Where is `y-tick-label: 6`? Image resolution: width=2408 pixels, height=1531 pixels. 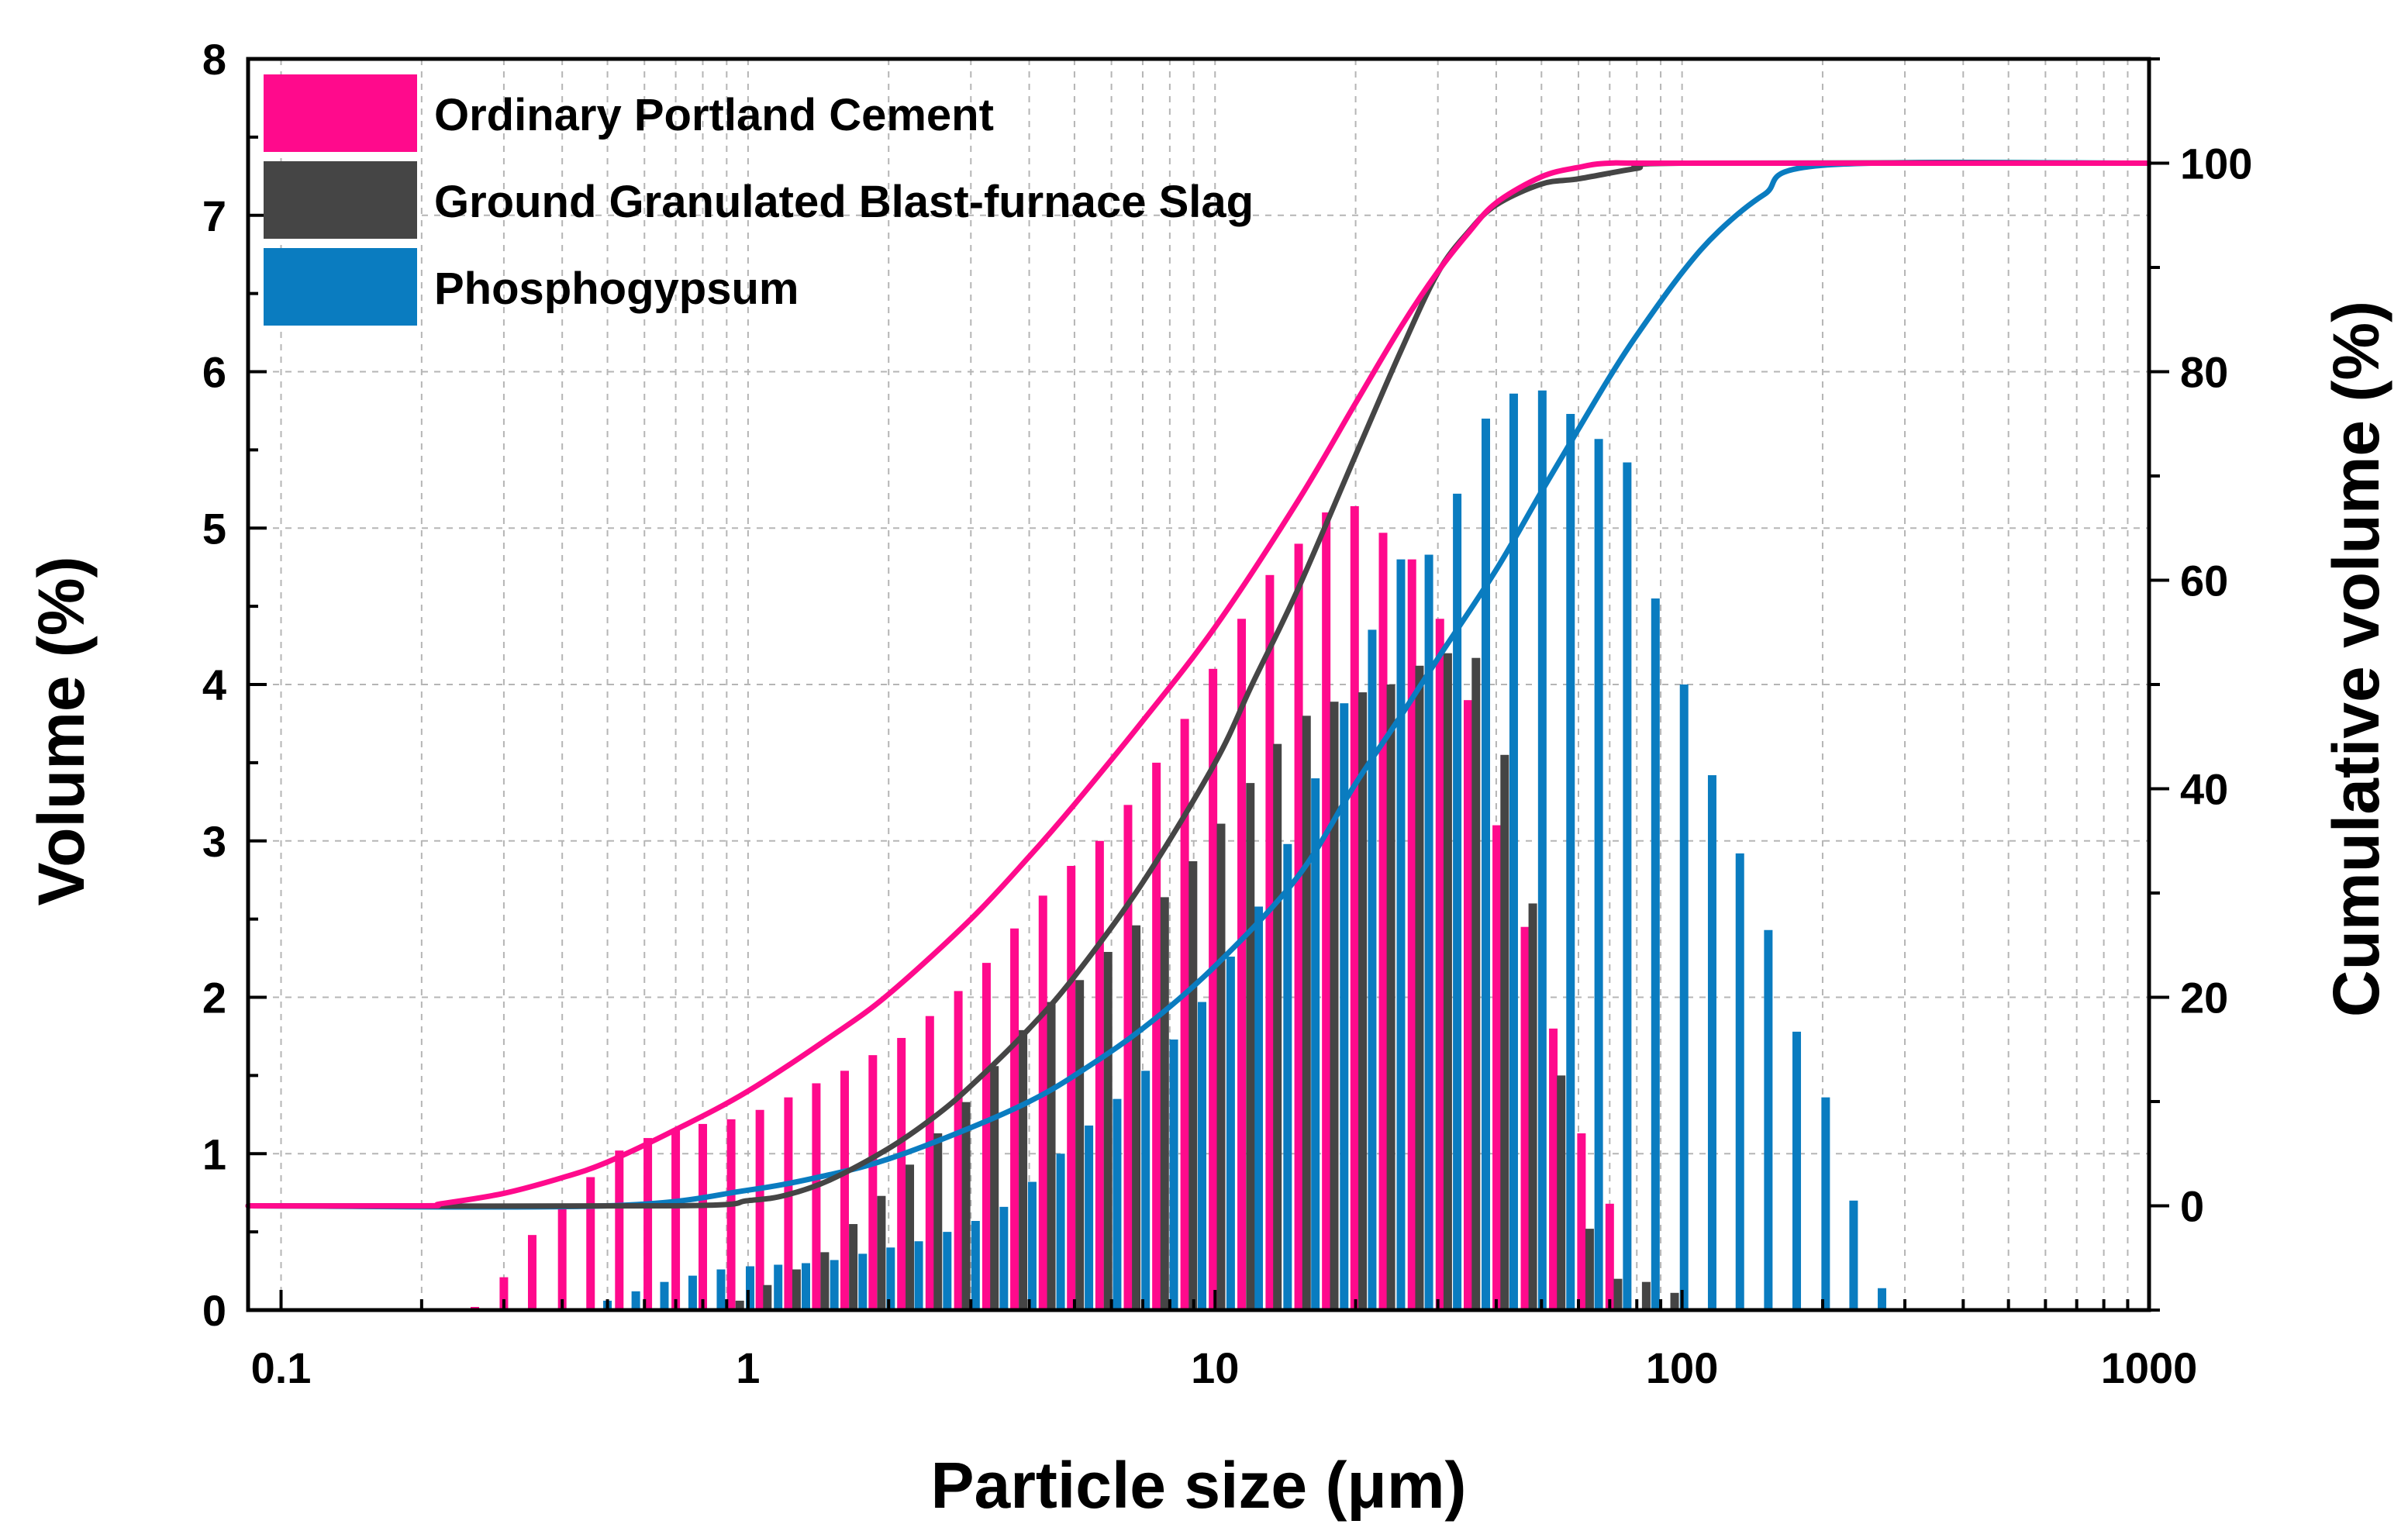 y-tick-label: 6 is located at coordinates (214, 372).